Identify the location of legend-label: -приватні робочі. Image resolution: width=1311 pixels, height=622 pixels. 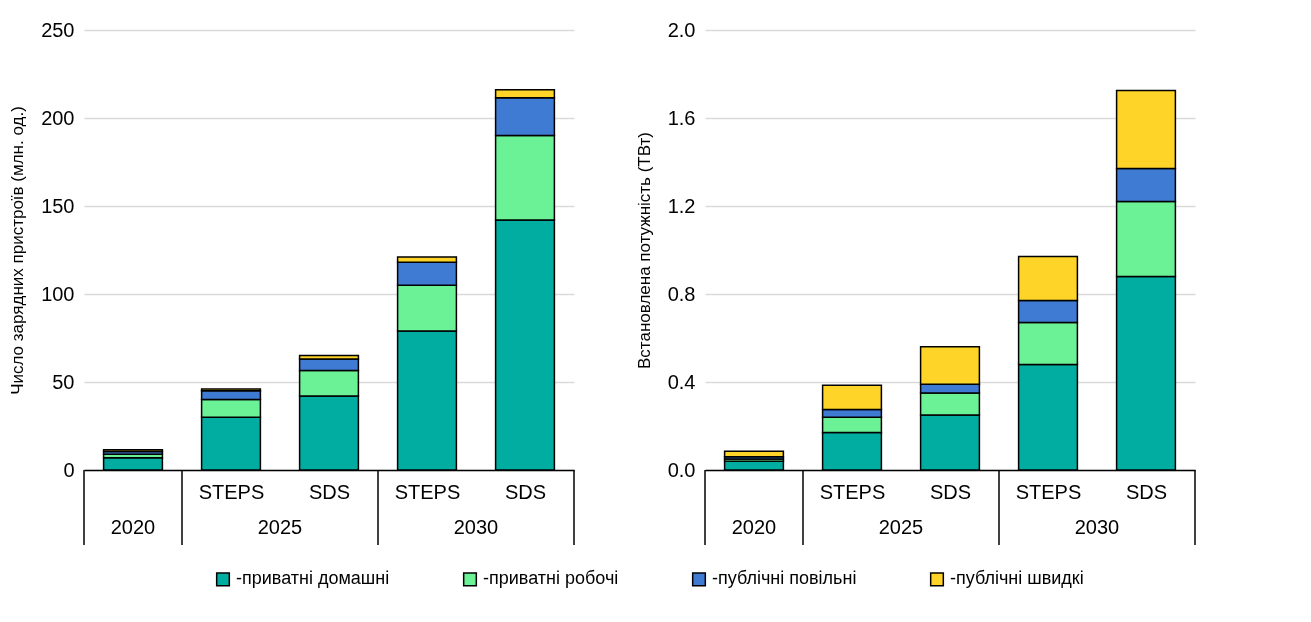
(551, 578).